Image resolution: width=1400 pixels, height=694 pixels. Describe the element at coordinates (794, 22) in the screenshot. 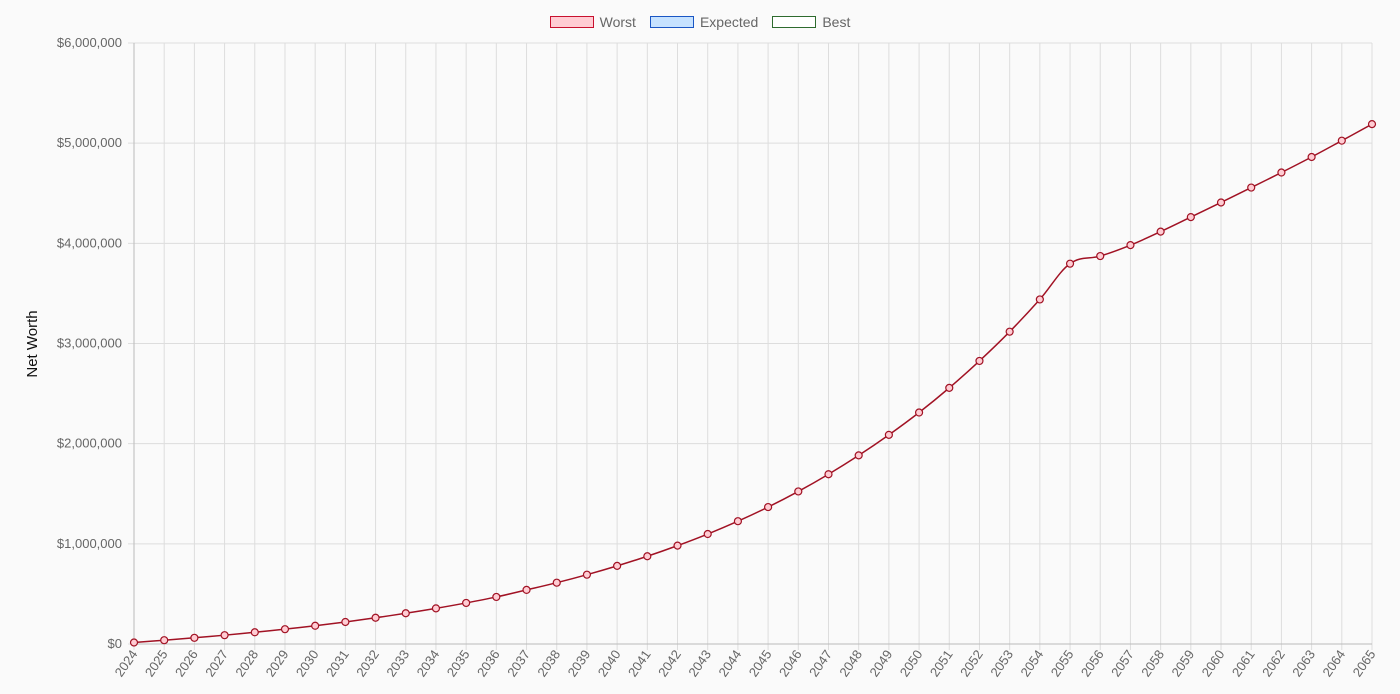

I see `legend-swatch-best` at that location.